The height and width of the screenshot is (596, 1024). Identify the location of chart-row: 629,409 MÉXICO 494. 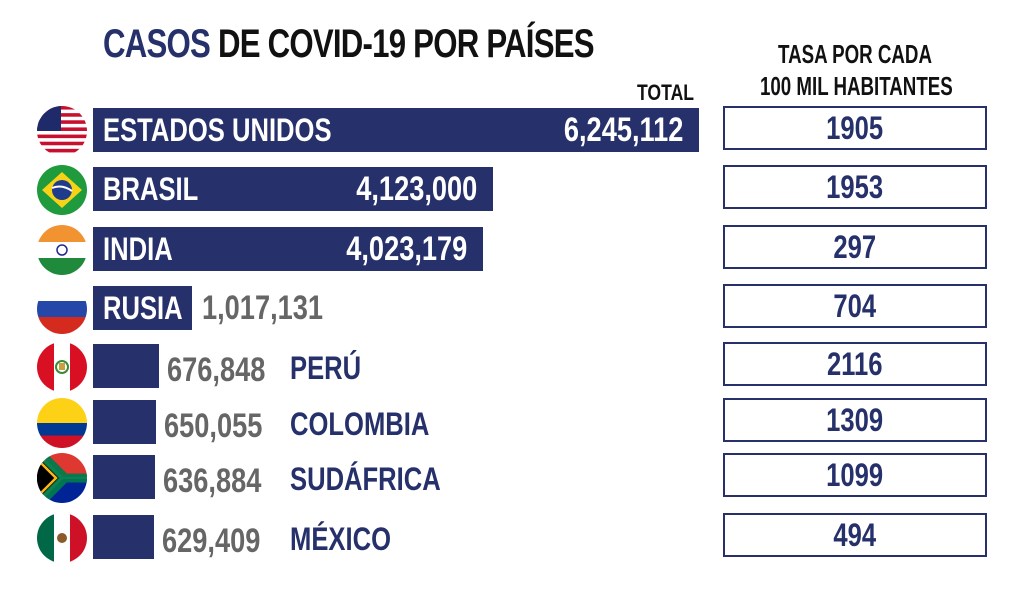
(512, 538).